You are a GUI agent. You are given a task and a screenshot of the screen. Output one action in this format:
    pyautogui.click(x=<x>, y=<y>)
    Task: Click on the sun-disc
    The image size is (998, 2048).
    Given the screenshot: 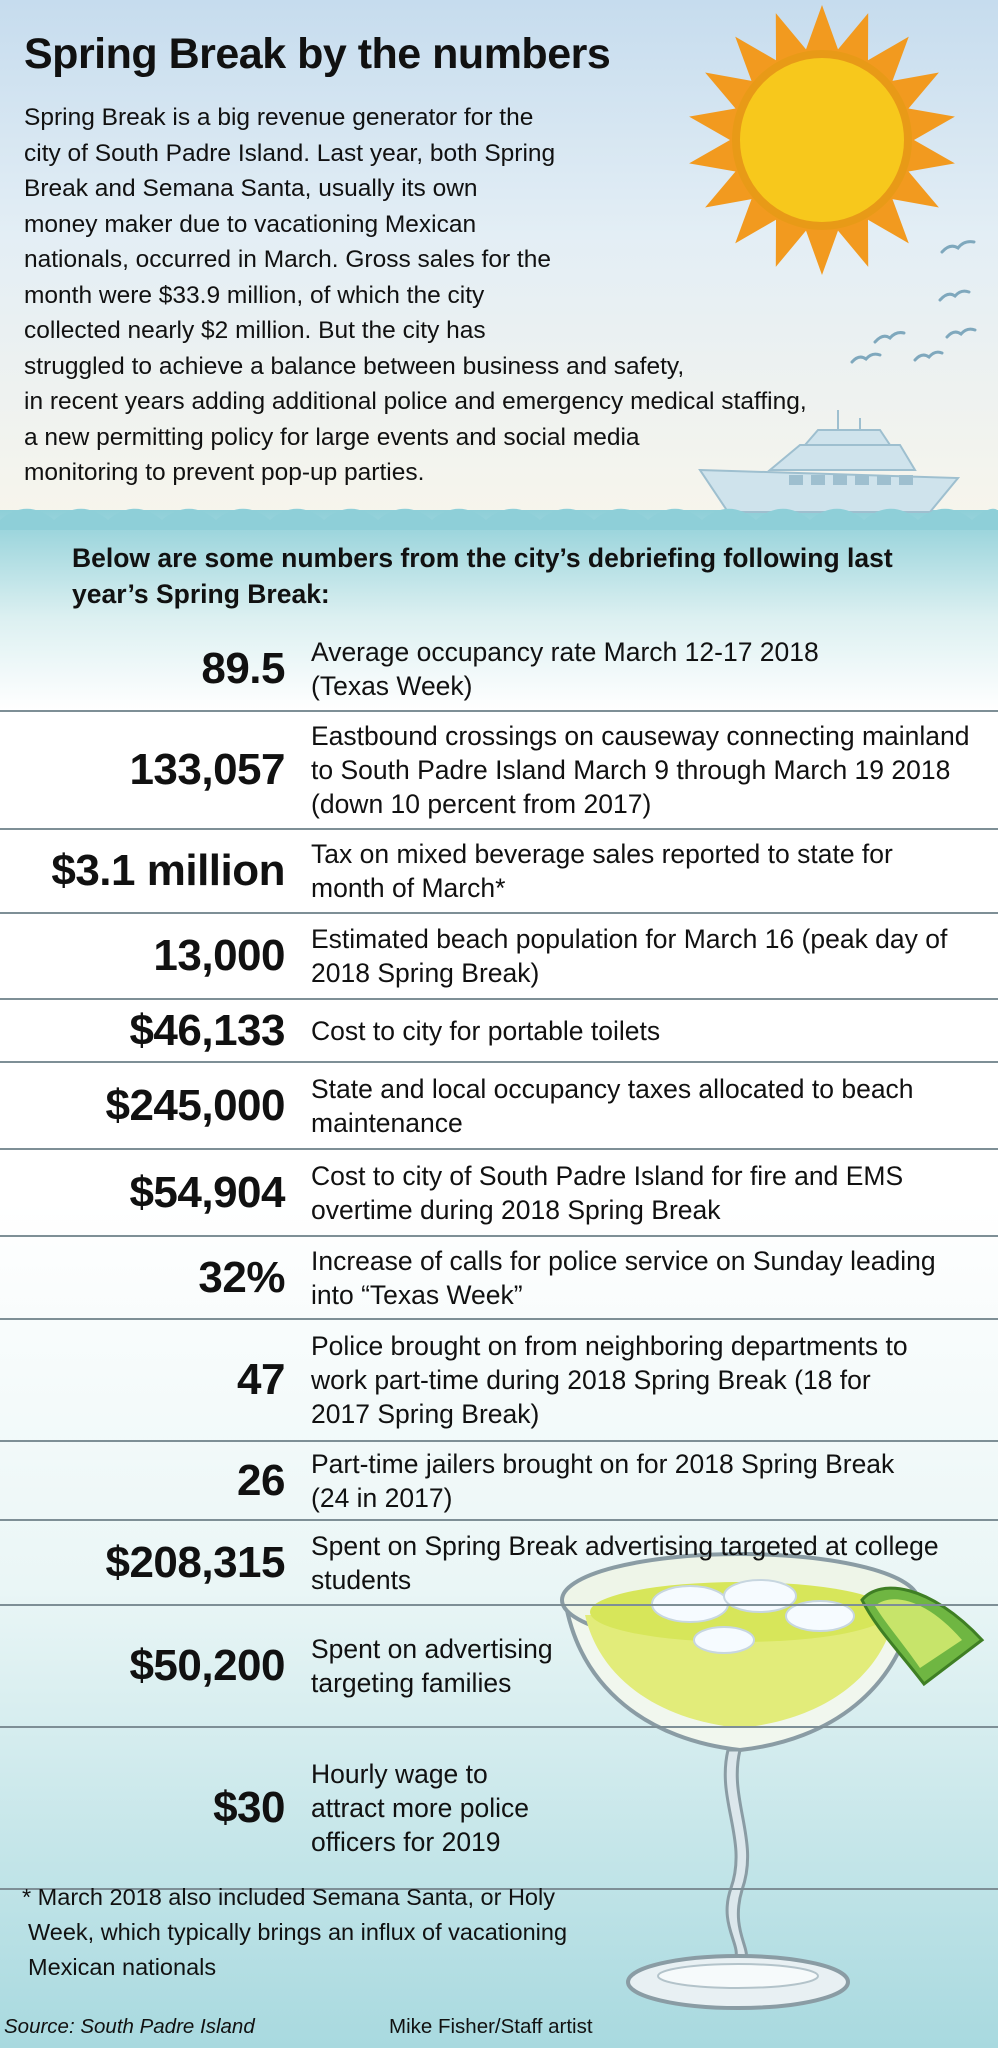 What is the action you would take?
    pyautogui.click(x=822, y=140)
    